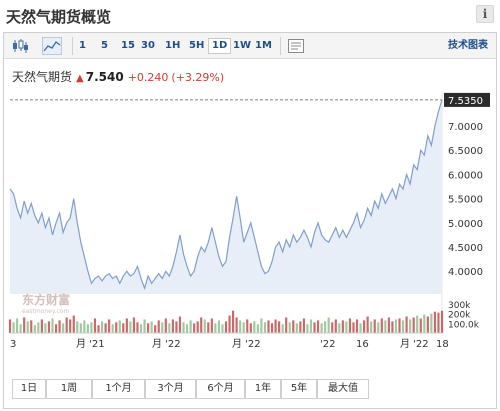 Image resolution: width=500 pixels, height=411 pixels. What do you see at coordinates (242, 45) in the screenshot?
I see `interval-button-1w: 1W` at bounding box center [242, 45].